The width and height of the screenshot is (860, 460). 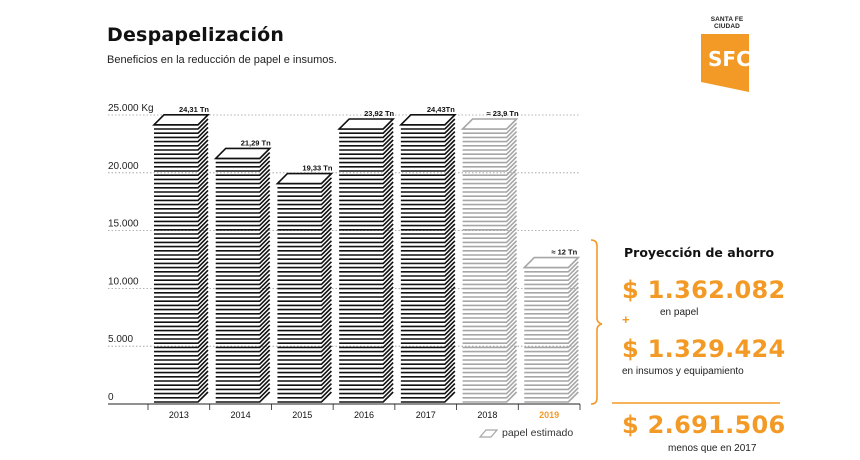 What do you see at coordinates (679, 312) in the screenshot?
I see `savings-paper-caption: en papel` at bounding box center [679, 312].